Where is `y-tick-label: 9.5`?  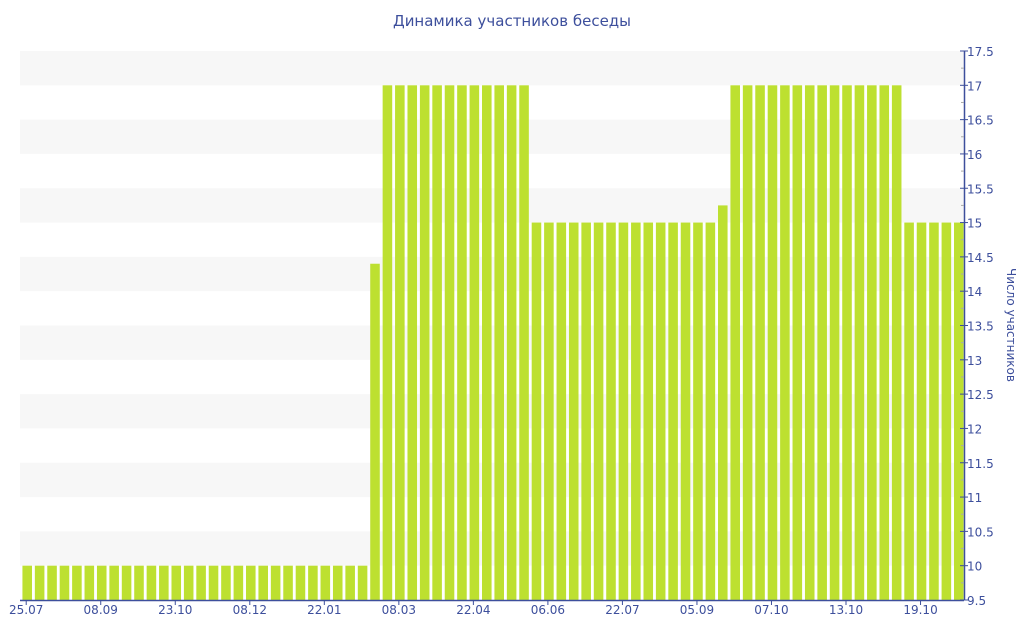
y-tick-label: 9.5 is located at coordinates (976, 601).